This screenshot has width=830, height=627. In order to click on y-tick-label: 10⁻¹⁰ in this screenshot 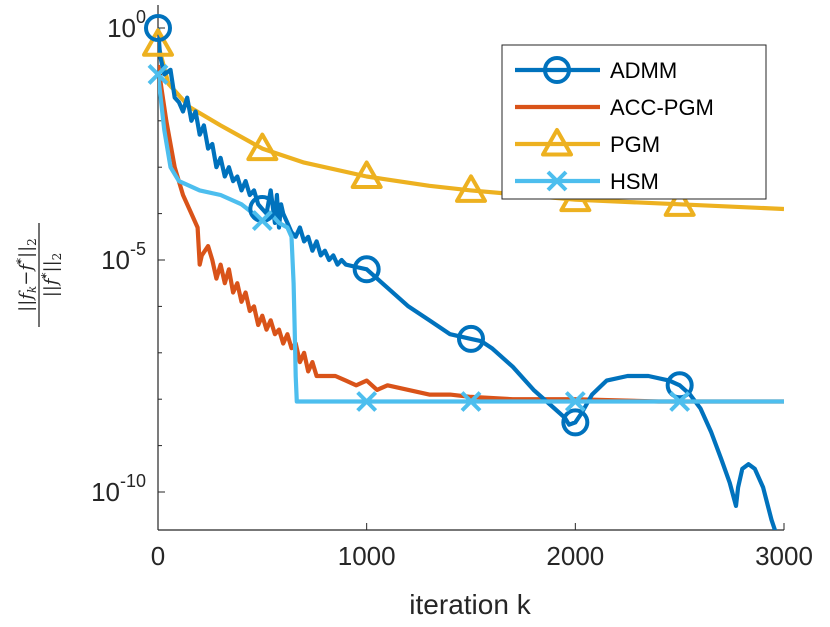, I will do `click(118, 489)`.